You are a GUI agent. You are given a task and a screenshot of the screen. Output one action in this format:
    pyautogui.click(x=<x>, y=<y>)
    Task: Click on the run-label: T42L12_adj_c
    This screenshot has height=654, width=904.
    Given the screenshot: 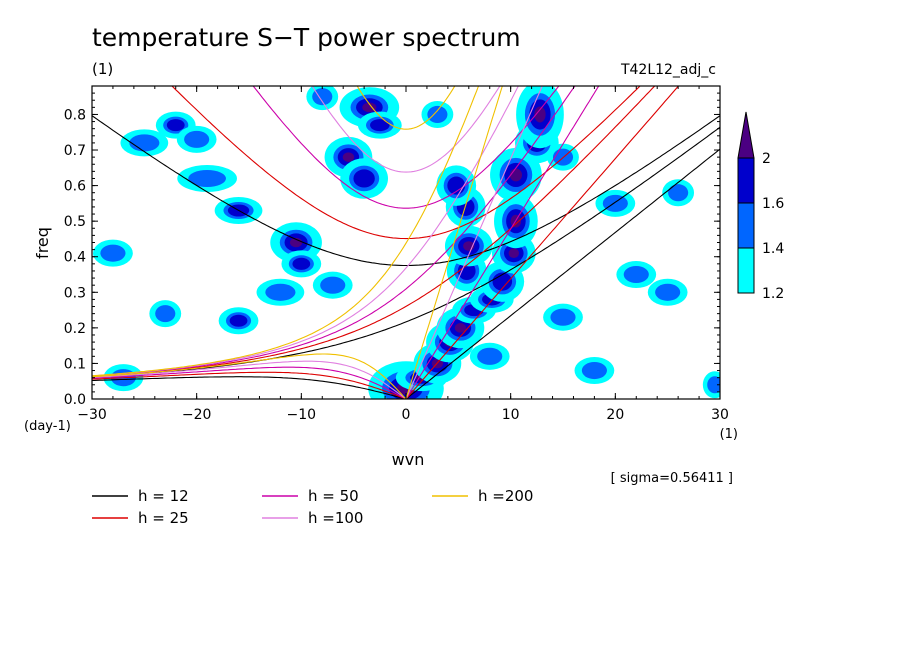 What is the action you would take?
    pyautogui.click(x=668, y=70)
    